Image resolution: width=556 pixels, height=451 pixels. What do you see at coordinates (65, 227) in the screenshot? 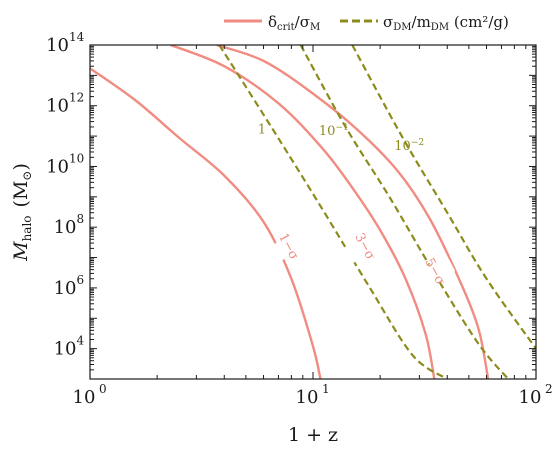
I see `y-tick-label-2: 10` at bounding box center [65, 227].